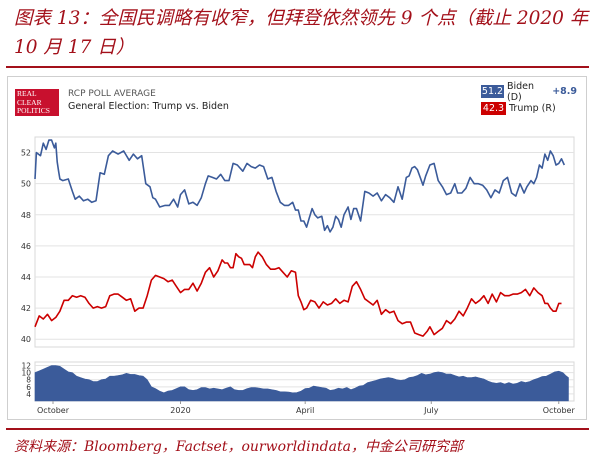  What do you see at coordinates (26, 373) in the screenshot?
I see `spread-y-tick-label: 10` at bounding box center [26, 373].